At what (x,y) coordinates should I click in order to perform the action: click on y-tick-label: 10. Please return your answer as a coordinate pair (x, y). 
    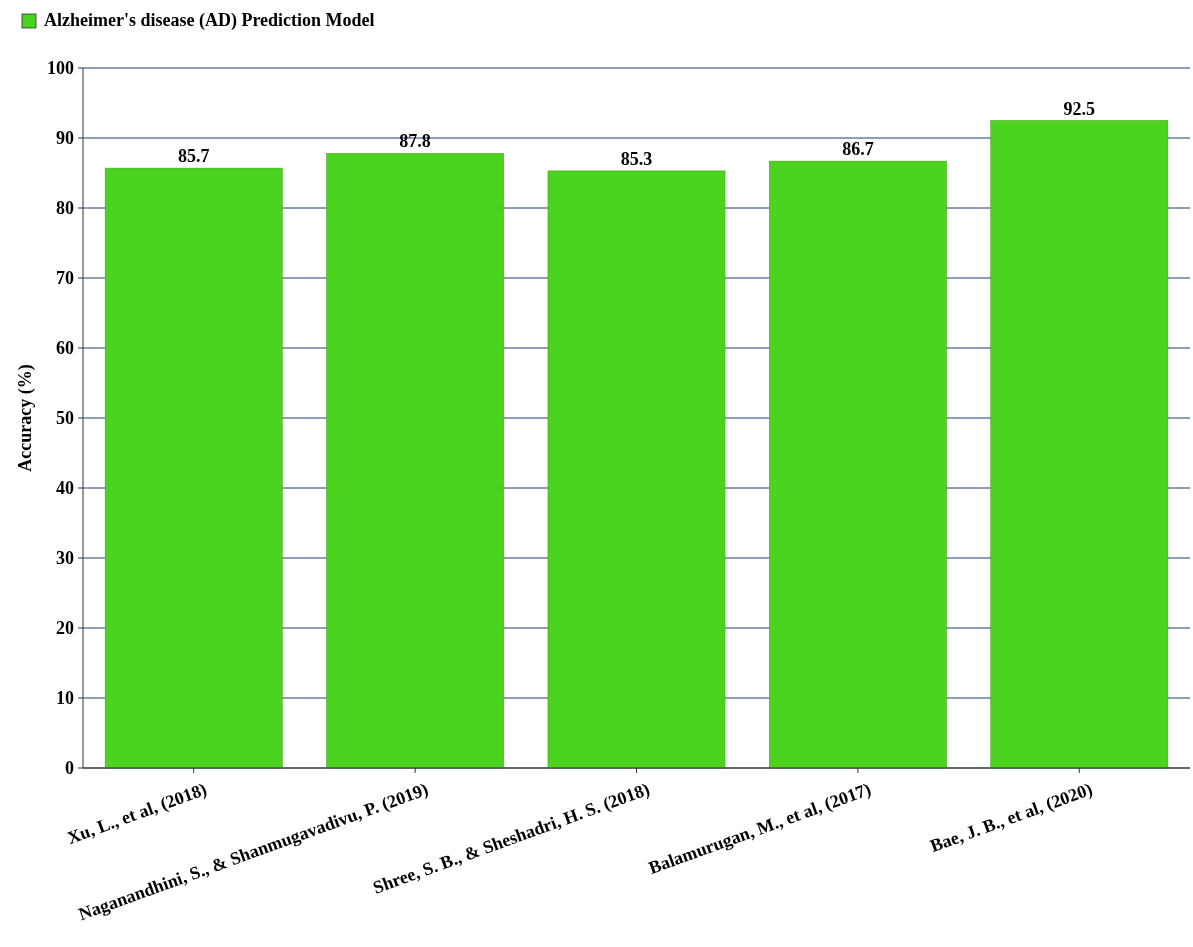
    Looking at the image, I should click on (65, 698).